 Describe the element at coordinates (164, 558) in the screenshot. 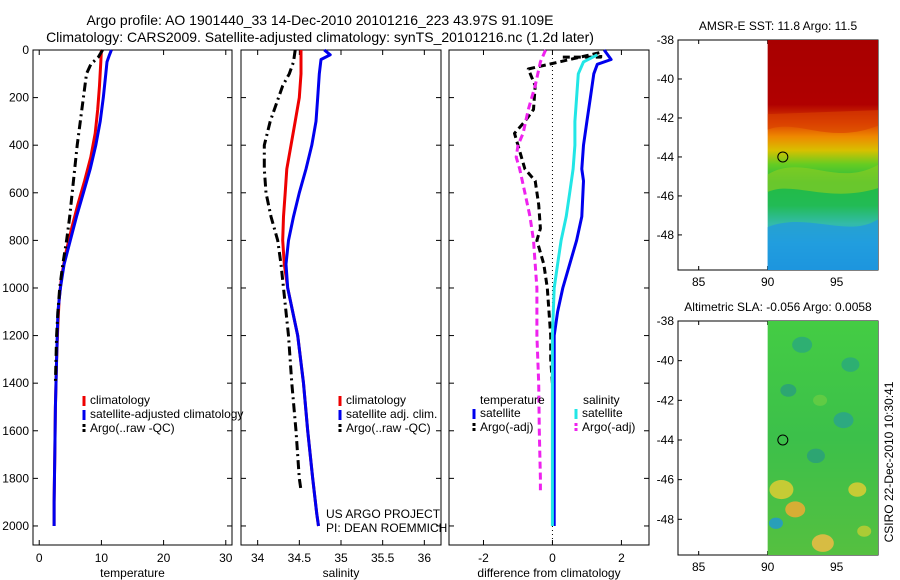

I see `x-tick-label: 20` at that location.